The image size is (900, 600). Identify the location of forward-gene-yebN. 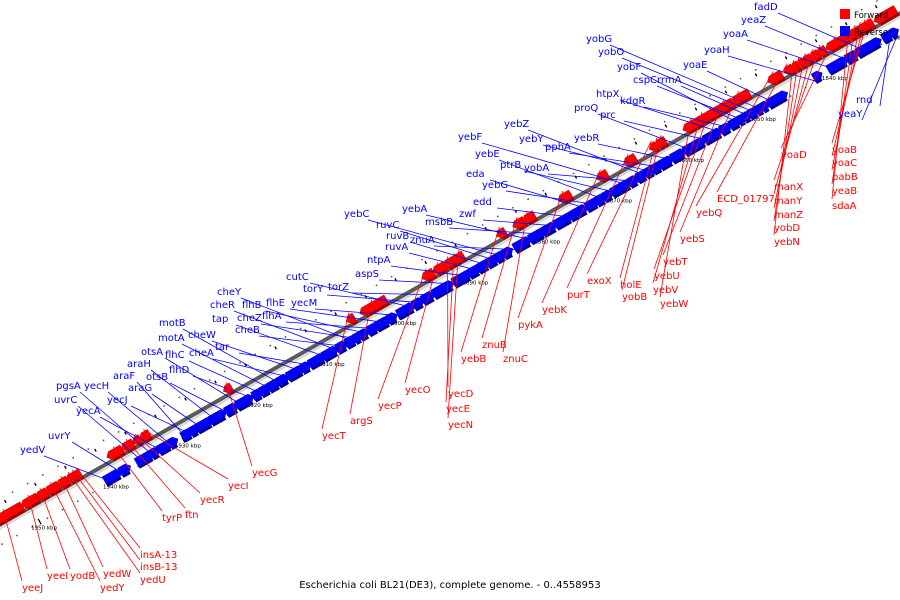
(795, 65).